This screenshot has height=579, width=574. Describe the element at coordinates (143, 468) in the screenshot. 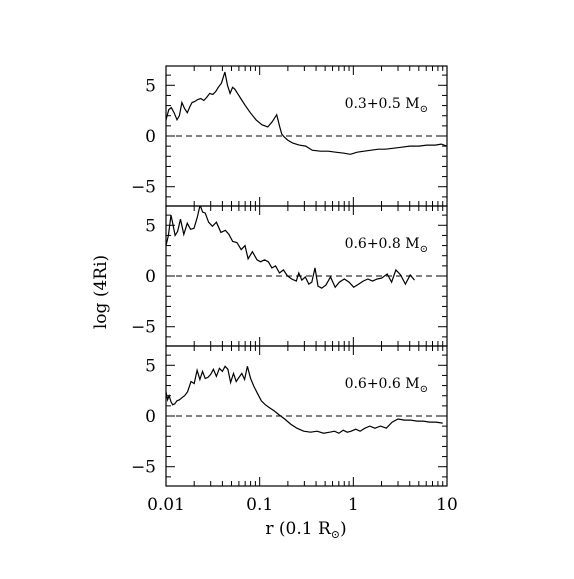

I see `panel-bottom-y-tick-label: −5` at that location.